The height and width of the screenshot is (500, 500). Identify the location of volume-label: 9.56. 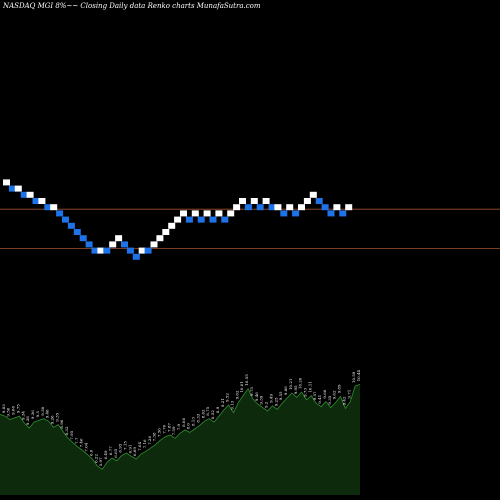
(8, 411).